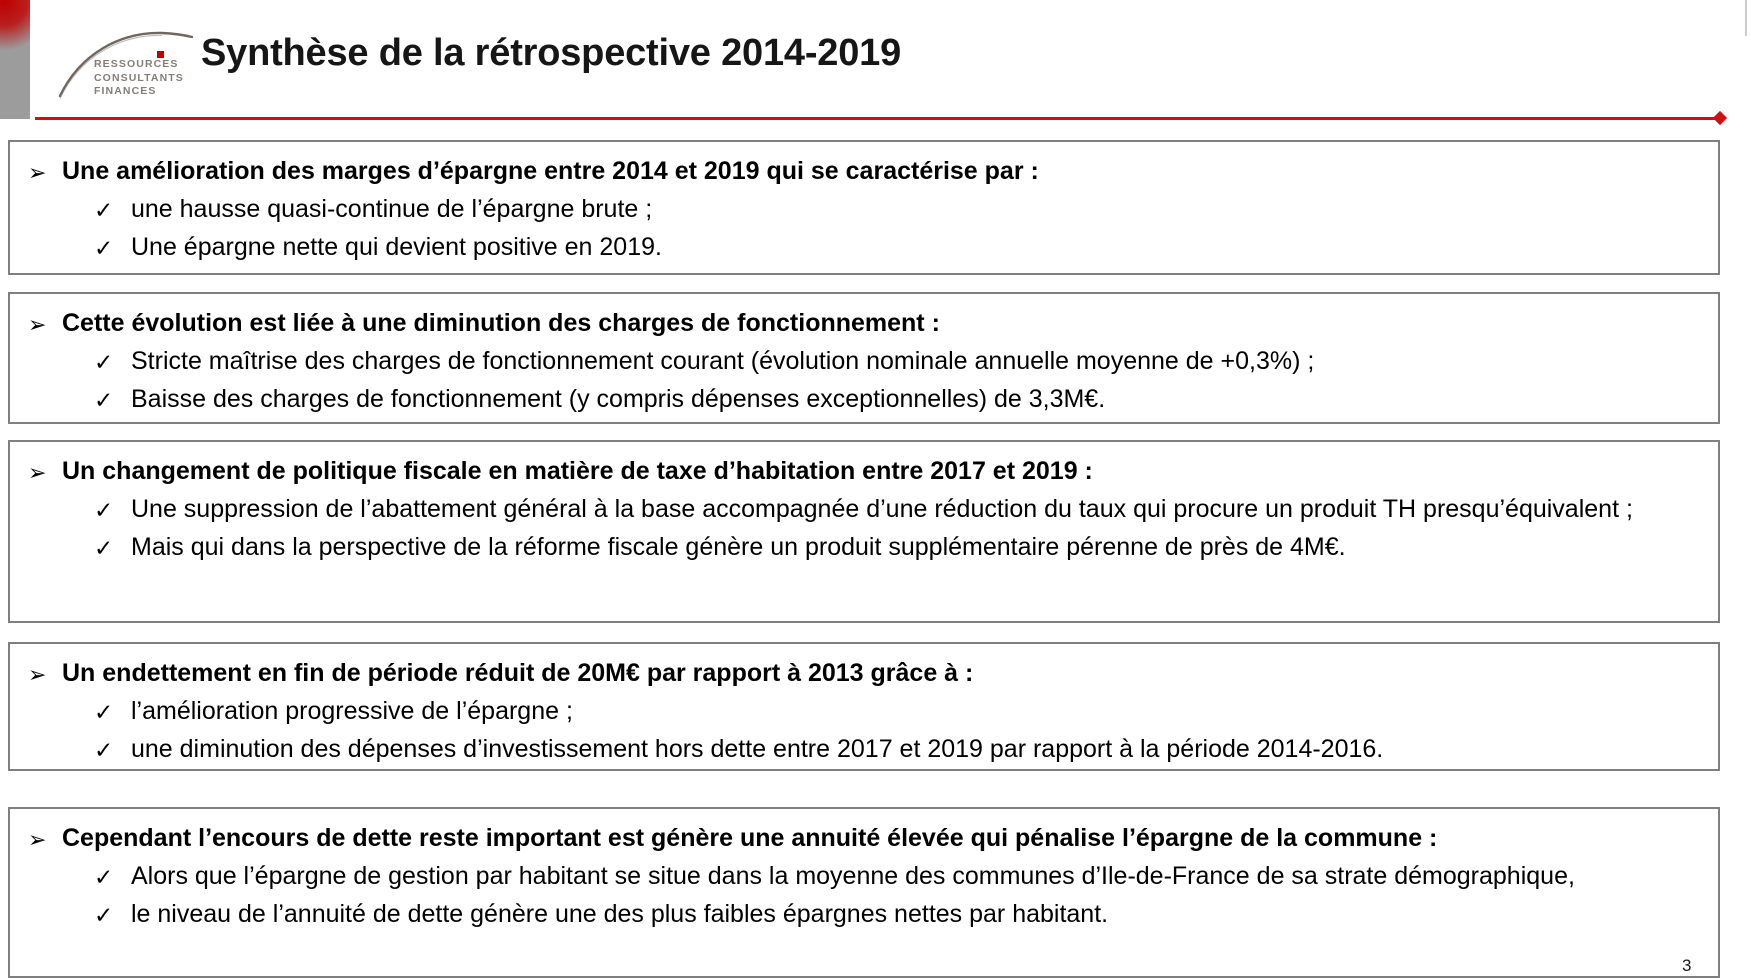 The width and height of the screenshot is (1751, 978). I want to click on logo-wordmark: RESSOURCES CONSULTANTS FINANCES, so click(139, 78).